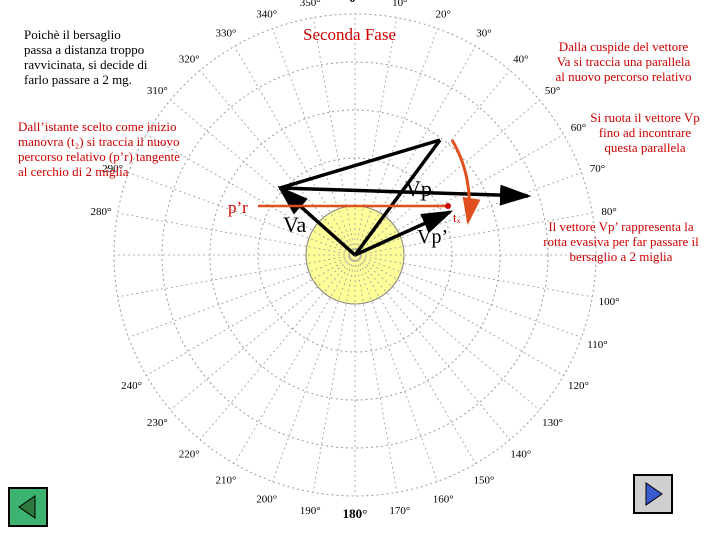 The height and width of the screenshot is (545, 720). What do you see at coordinates (578, 386) in the screenshot?
I see `bearing-label: 120°` at bounding box center [578, 386].